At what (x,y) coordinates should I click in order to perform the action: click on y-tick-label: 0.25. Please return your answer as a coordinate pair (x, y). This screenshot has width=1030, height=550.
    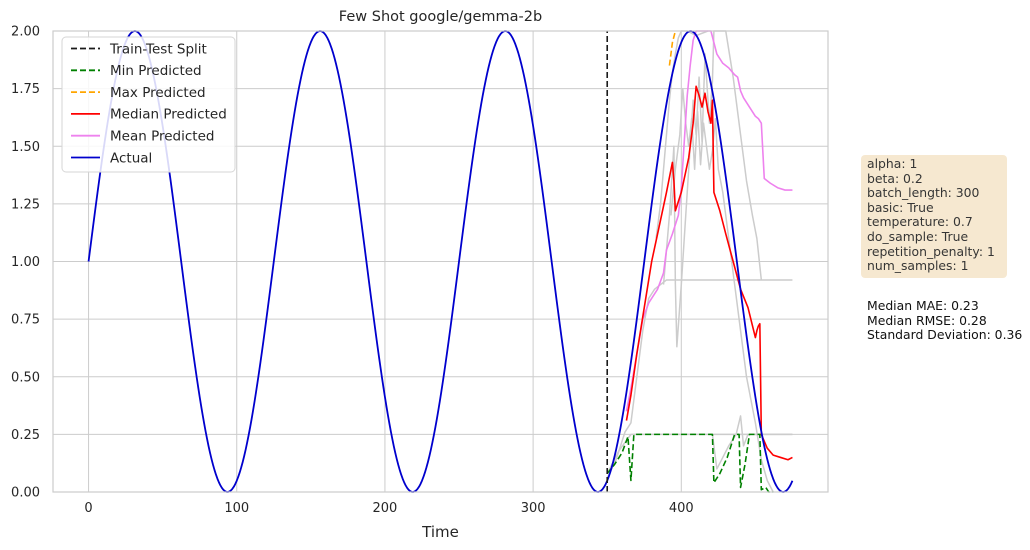
    Looking at the image, I should click on (25, 435).